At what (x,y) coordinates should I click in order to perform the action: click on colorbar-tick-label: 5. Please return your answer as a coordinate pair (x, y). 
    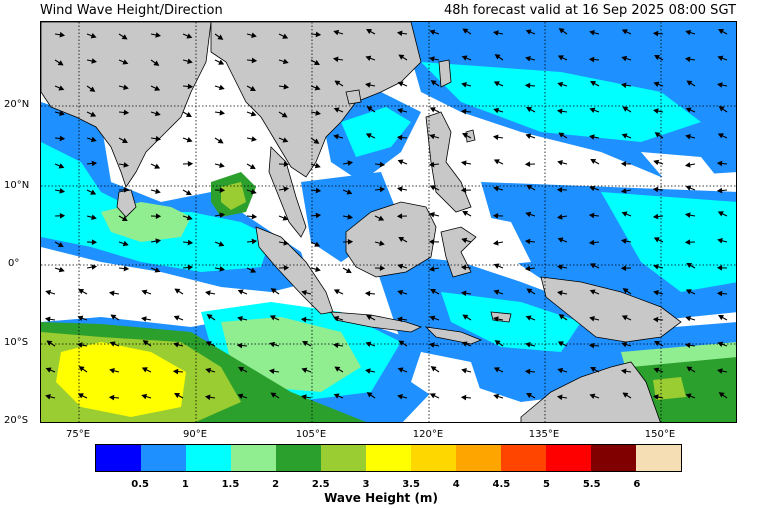
    Looking at the image, I should click on (547, 484).